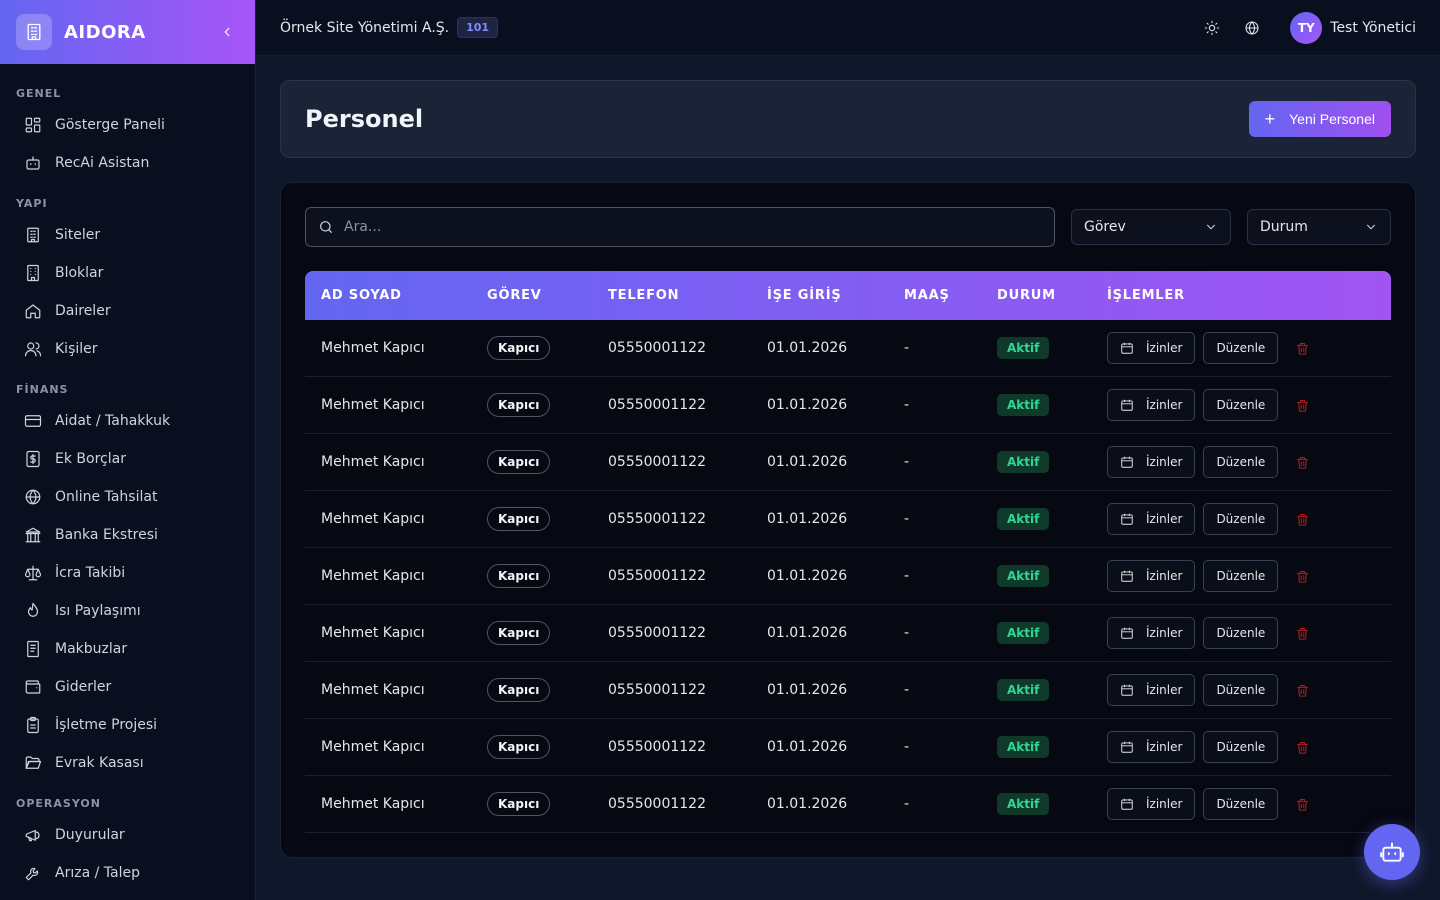 The height and width of the screenshot is (900, 1440). What do you see at coordinates (927, 295) in the screenshot?
I see `column-header-salary: MAAŞ` at bounding box center [927, 295].